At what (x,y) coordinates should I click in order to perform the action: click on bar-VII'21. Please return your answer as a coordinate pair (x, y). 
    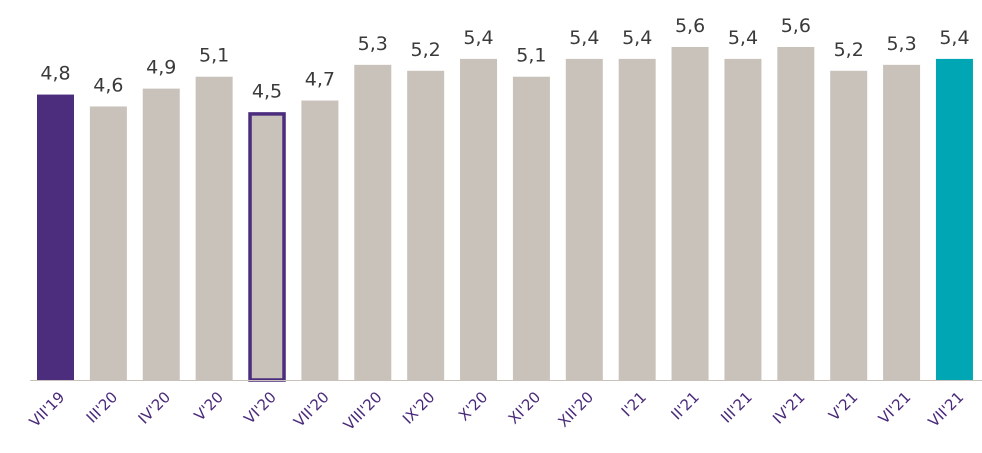
    Looking at the image, I should click on (954, 219).